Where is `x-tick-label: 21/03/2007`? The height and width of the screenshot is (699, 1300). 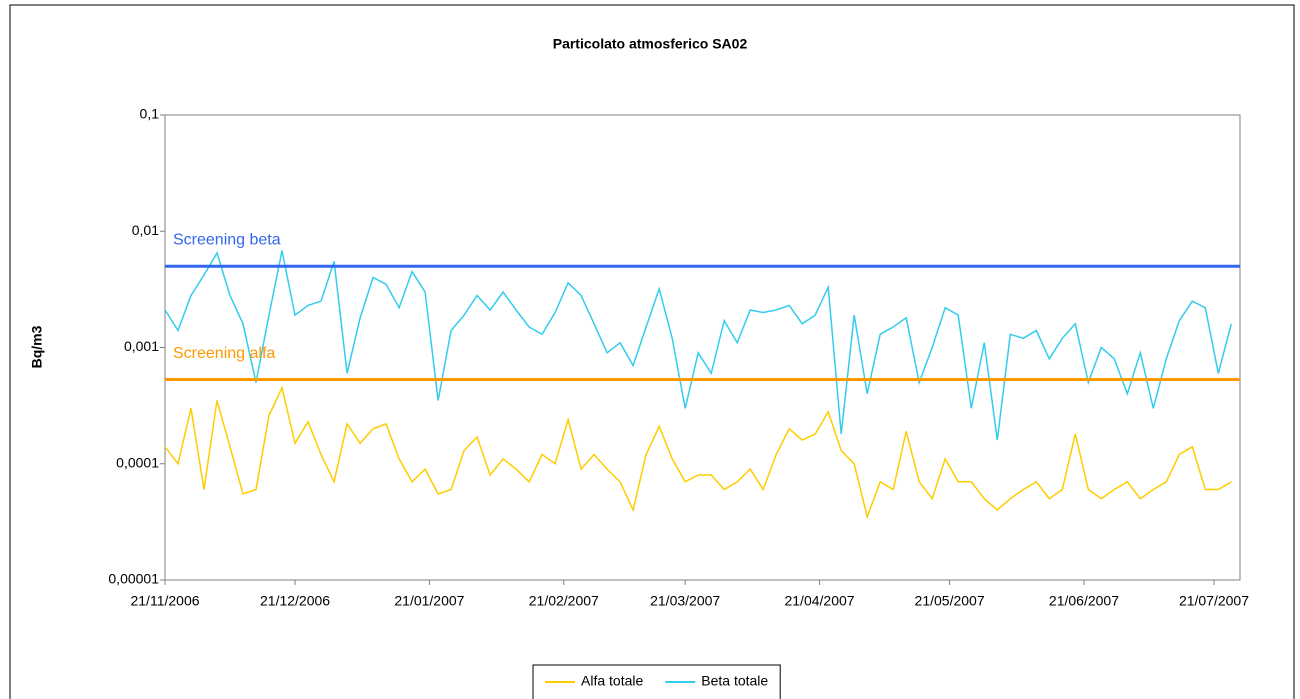 x-tick-label: 21/03/2007 is located at coordinates (685, 601).